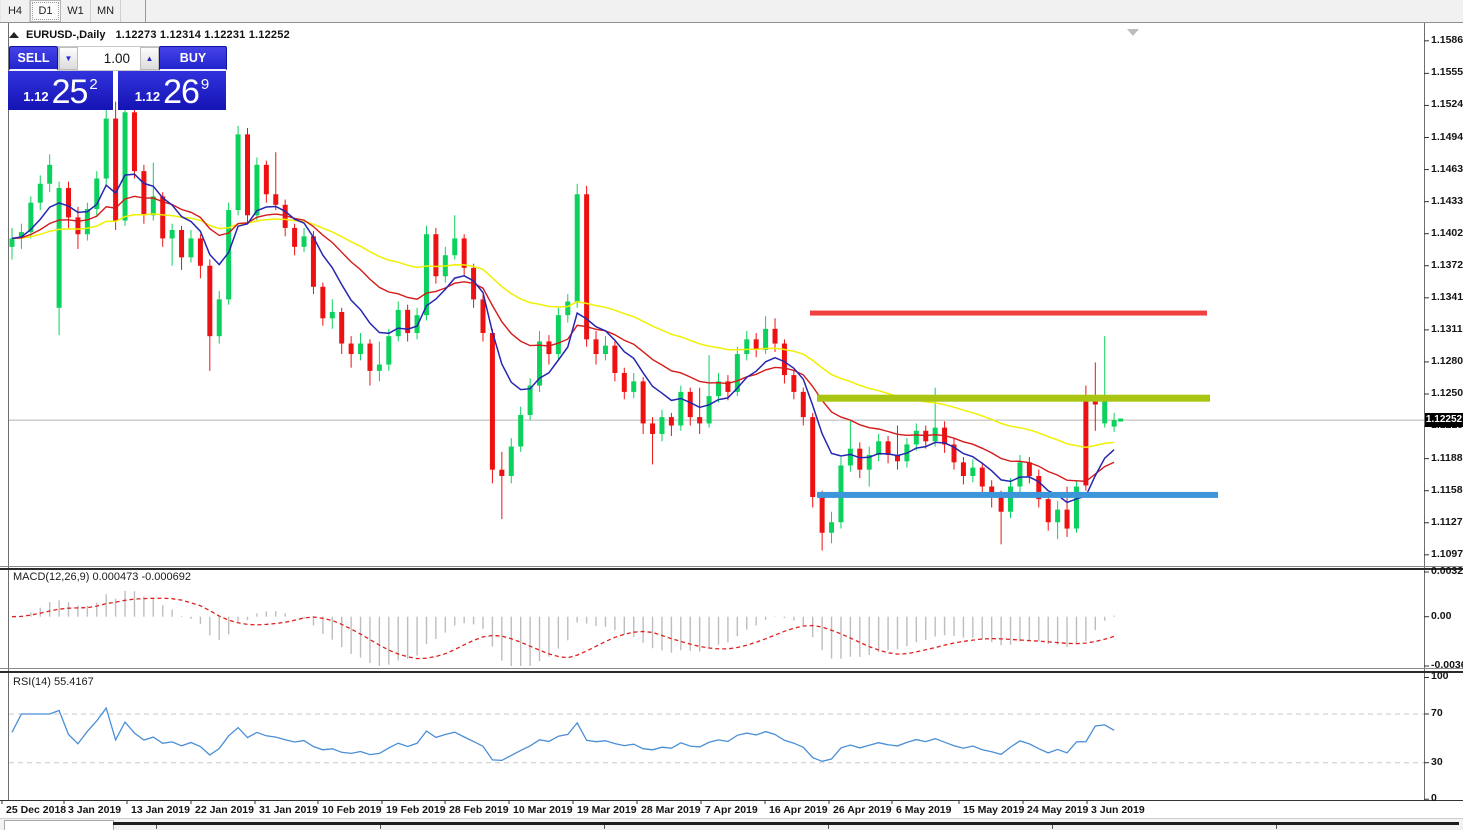 This screenshot has height=830, width=1463. What do you see at coordinates (70, 92) in the screenshot?
I see `sell-price-big: 25` at bounding box center [70, 92].